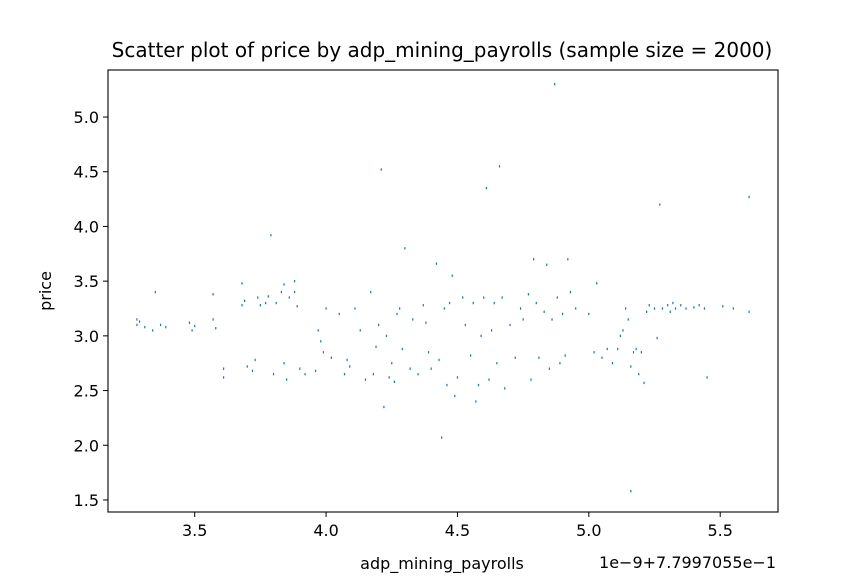 This screenshot has width=864, height=576. I want to click on y-axis-ticks: 1.5 2.0 2.5 3.0 3.5 4.0 4.5 5.0, so click(91, 309).